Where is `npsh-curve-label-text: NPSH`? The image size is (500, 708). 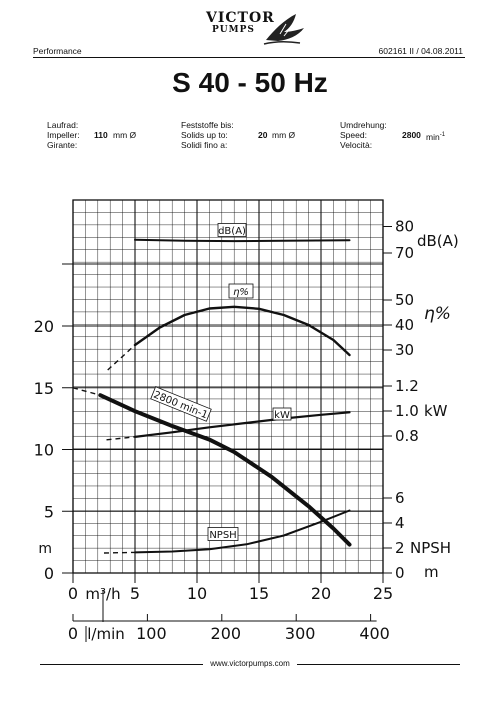 npsh-curve-label-text: NPSH is located at coordinates (222, 535).